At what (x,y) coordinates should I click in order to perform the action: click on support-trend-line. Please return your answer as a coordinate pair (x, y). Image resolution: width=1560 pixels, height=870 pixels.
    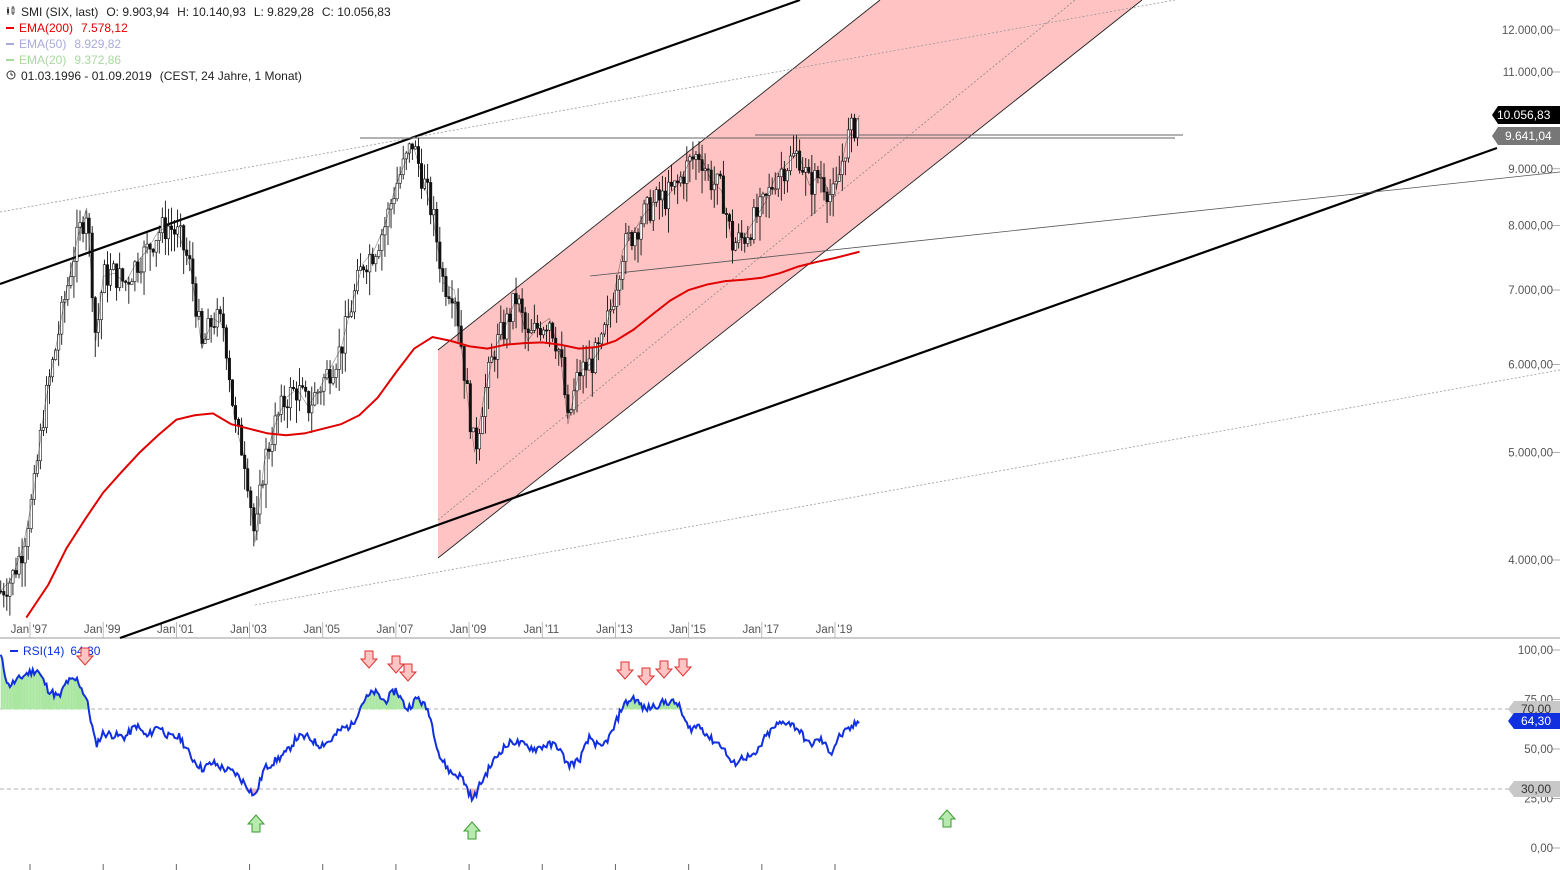
    Looking at the image, I should click on (1074, 224).